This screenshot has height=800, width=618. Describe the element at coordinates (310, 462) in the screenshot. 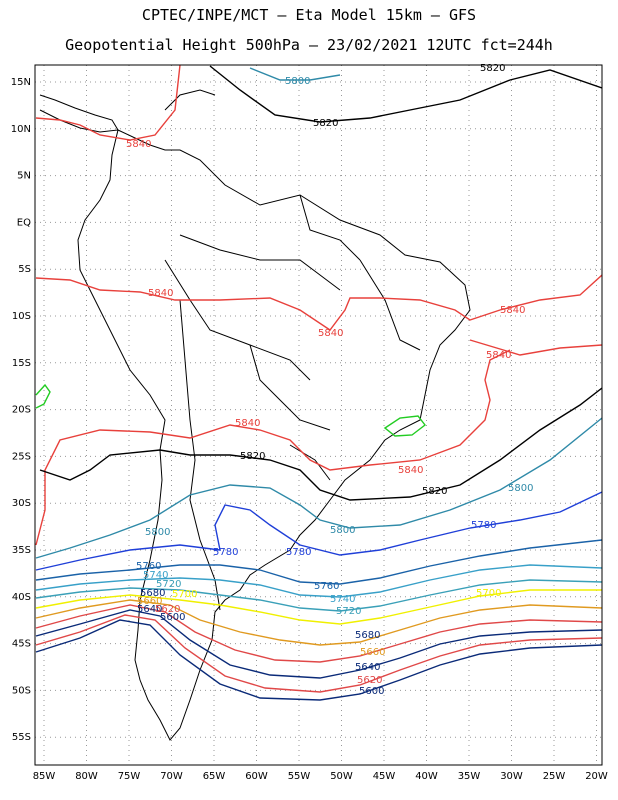

I see `border-e` at that location.